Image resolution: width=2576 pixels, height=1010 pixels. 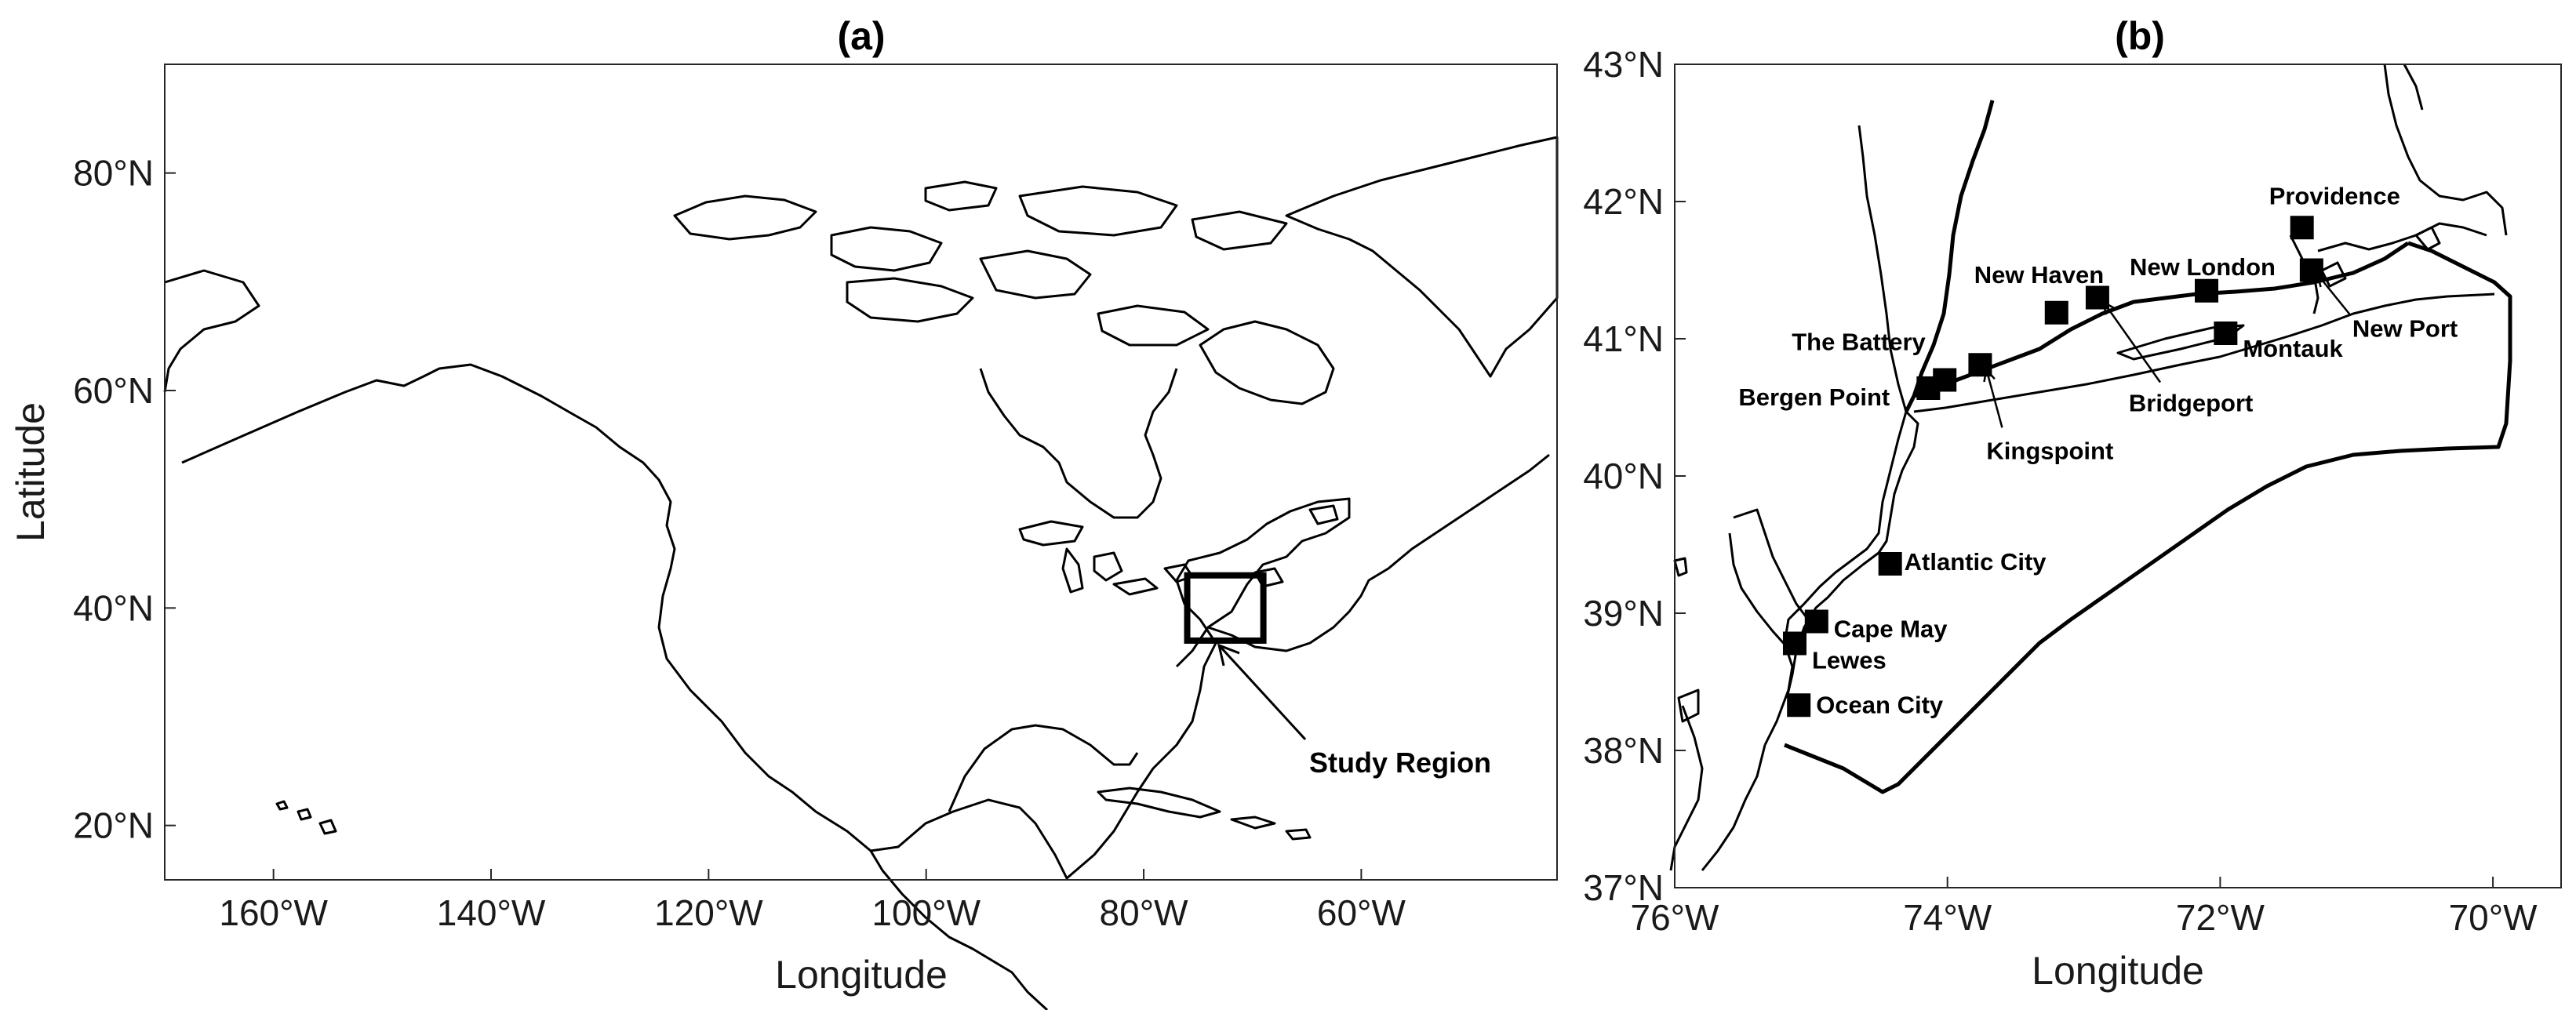 I want to click on panel-b-y-tick-label: 42°N, so click(x=1623, y=201).